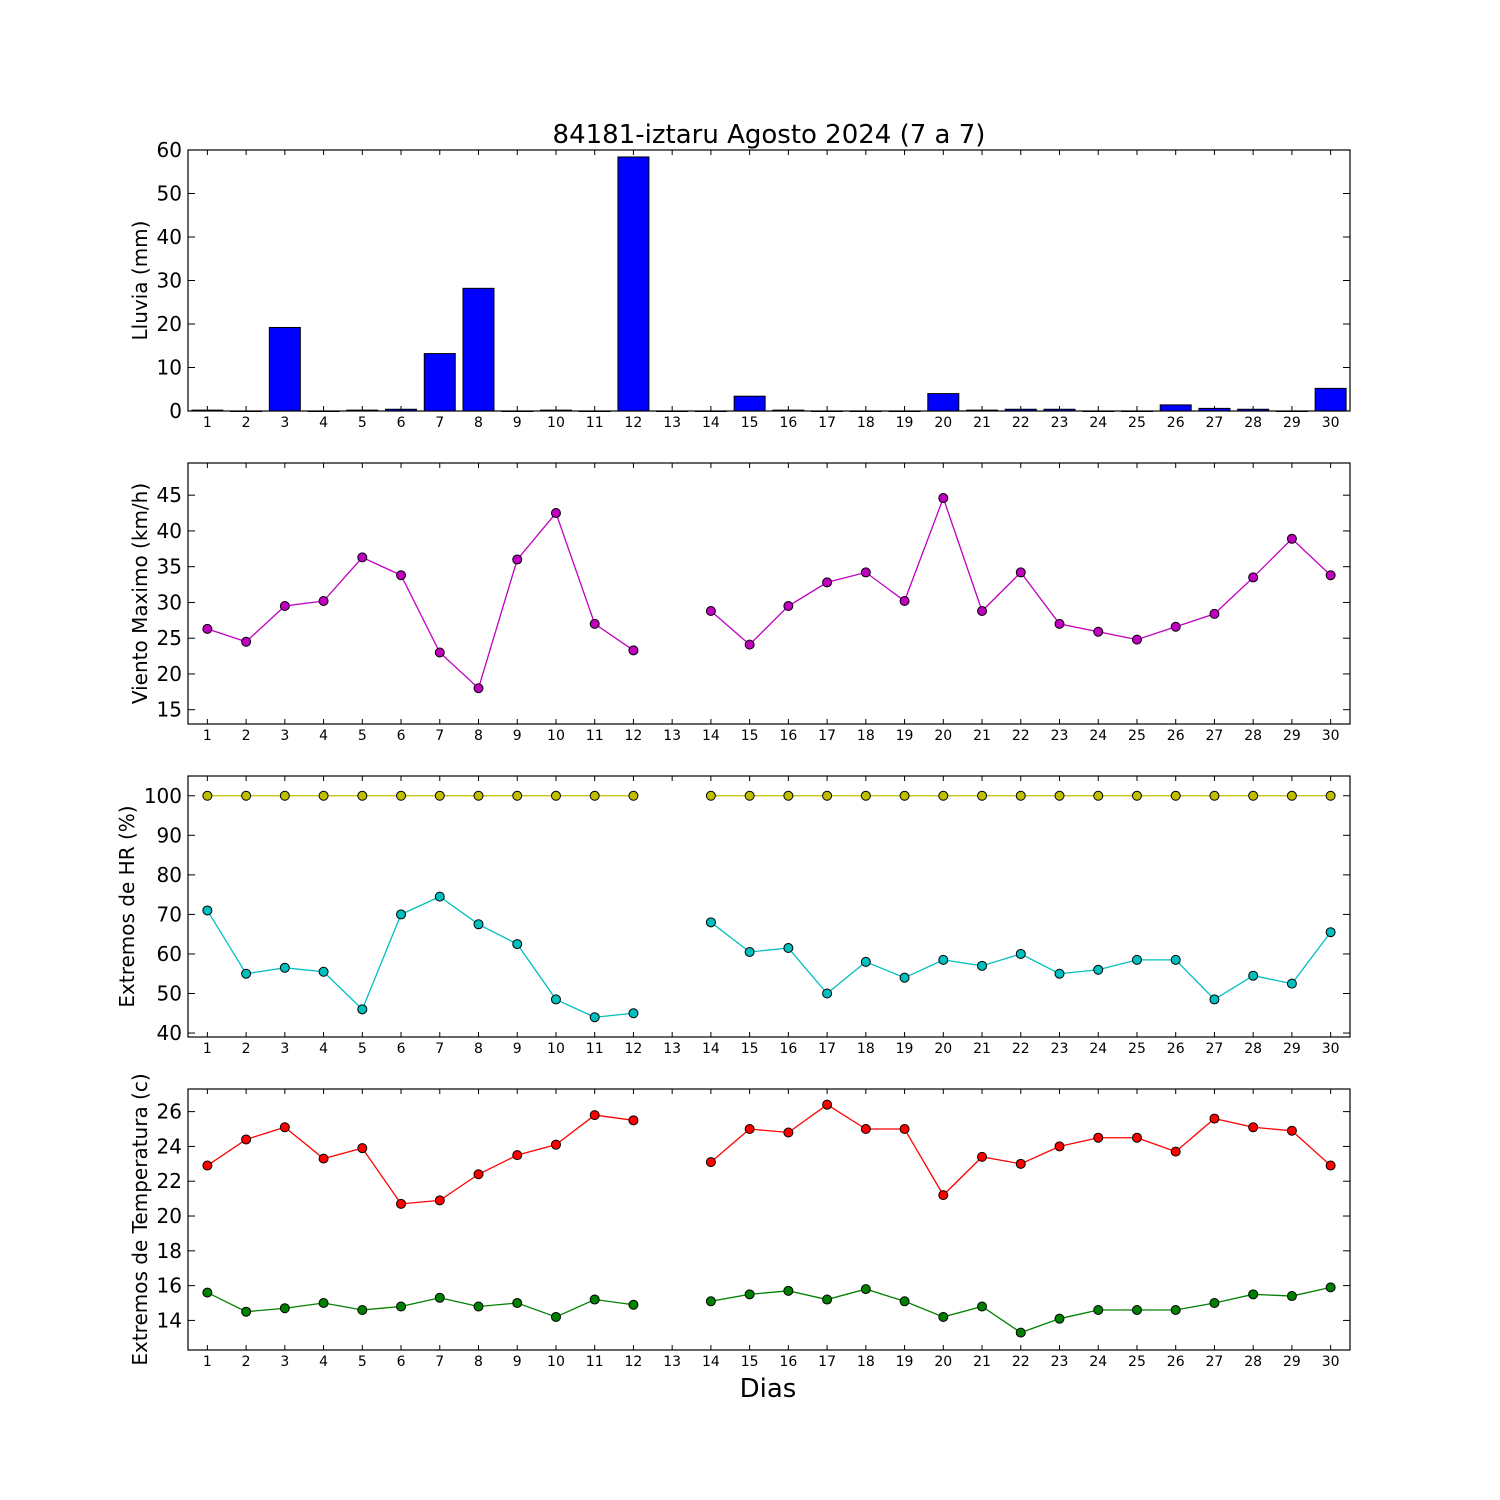 The image size is (1500, 1500). Describe the element at coordinates (169, 1181) in the screenshot. I see `y-tick-label: 22` at that location.